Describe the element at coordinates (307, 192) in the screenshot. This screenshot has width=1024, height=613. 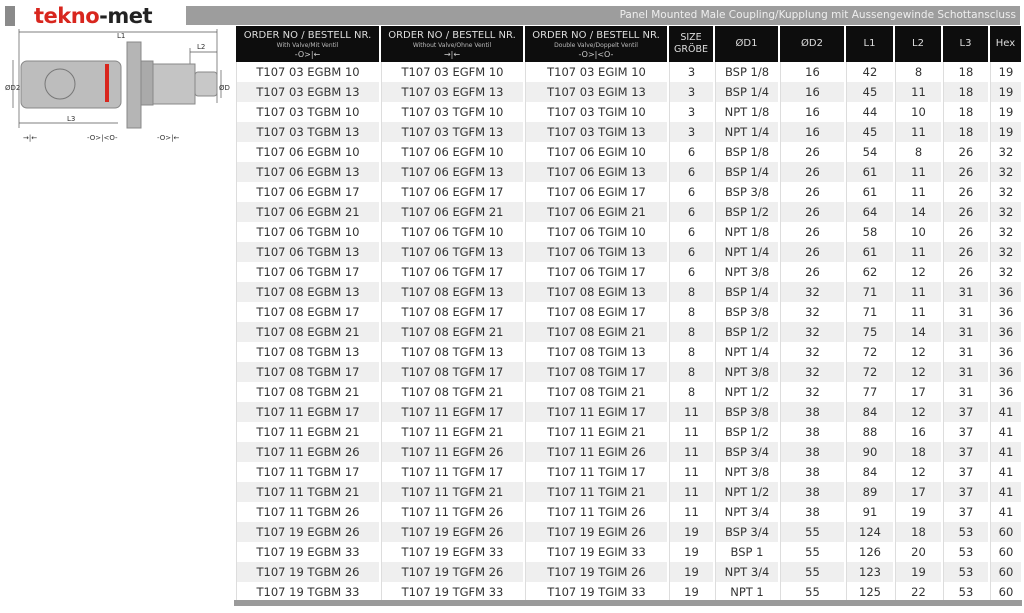
I see `table-cell: T107 06 EGBM 17` at that location.